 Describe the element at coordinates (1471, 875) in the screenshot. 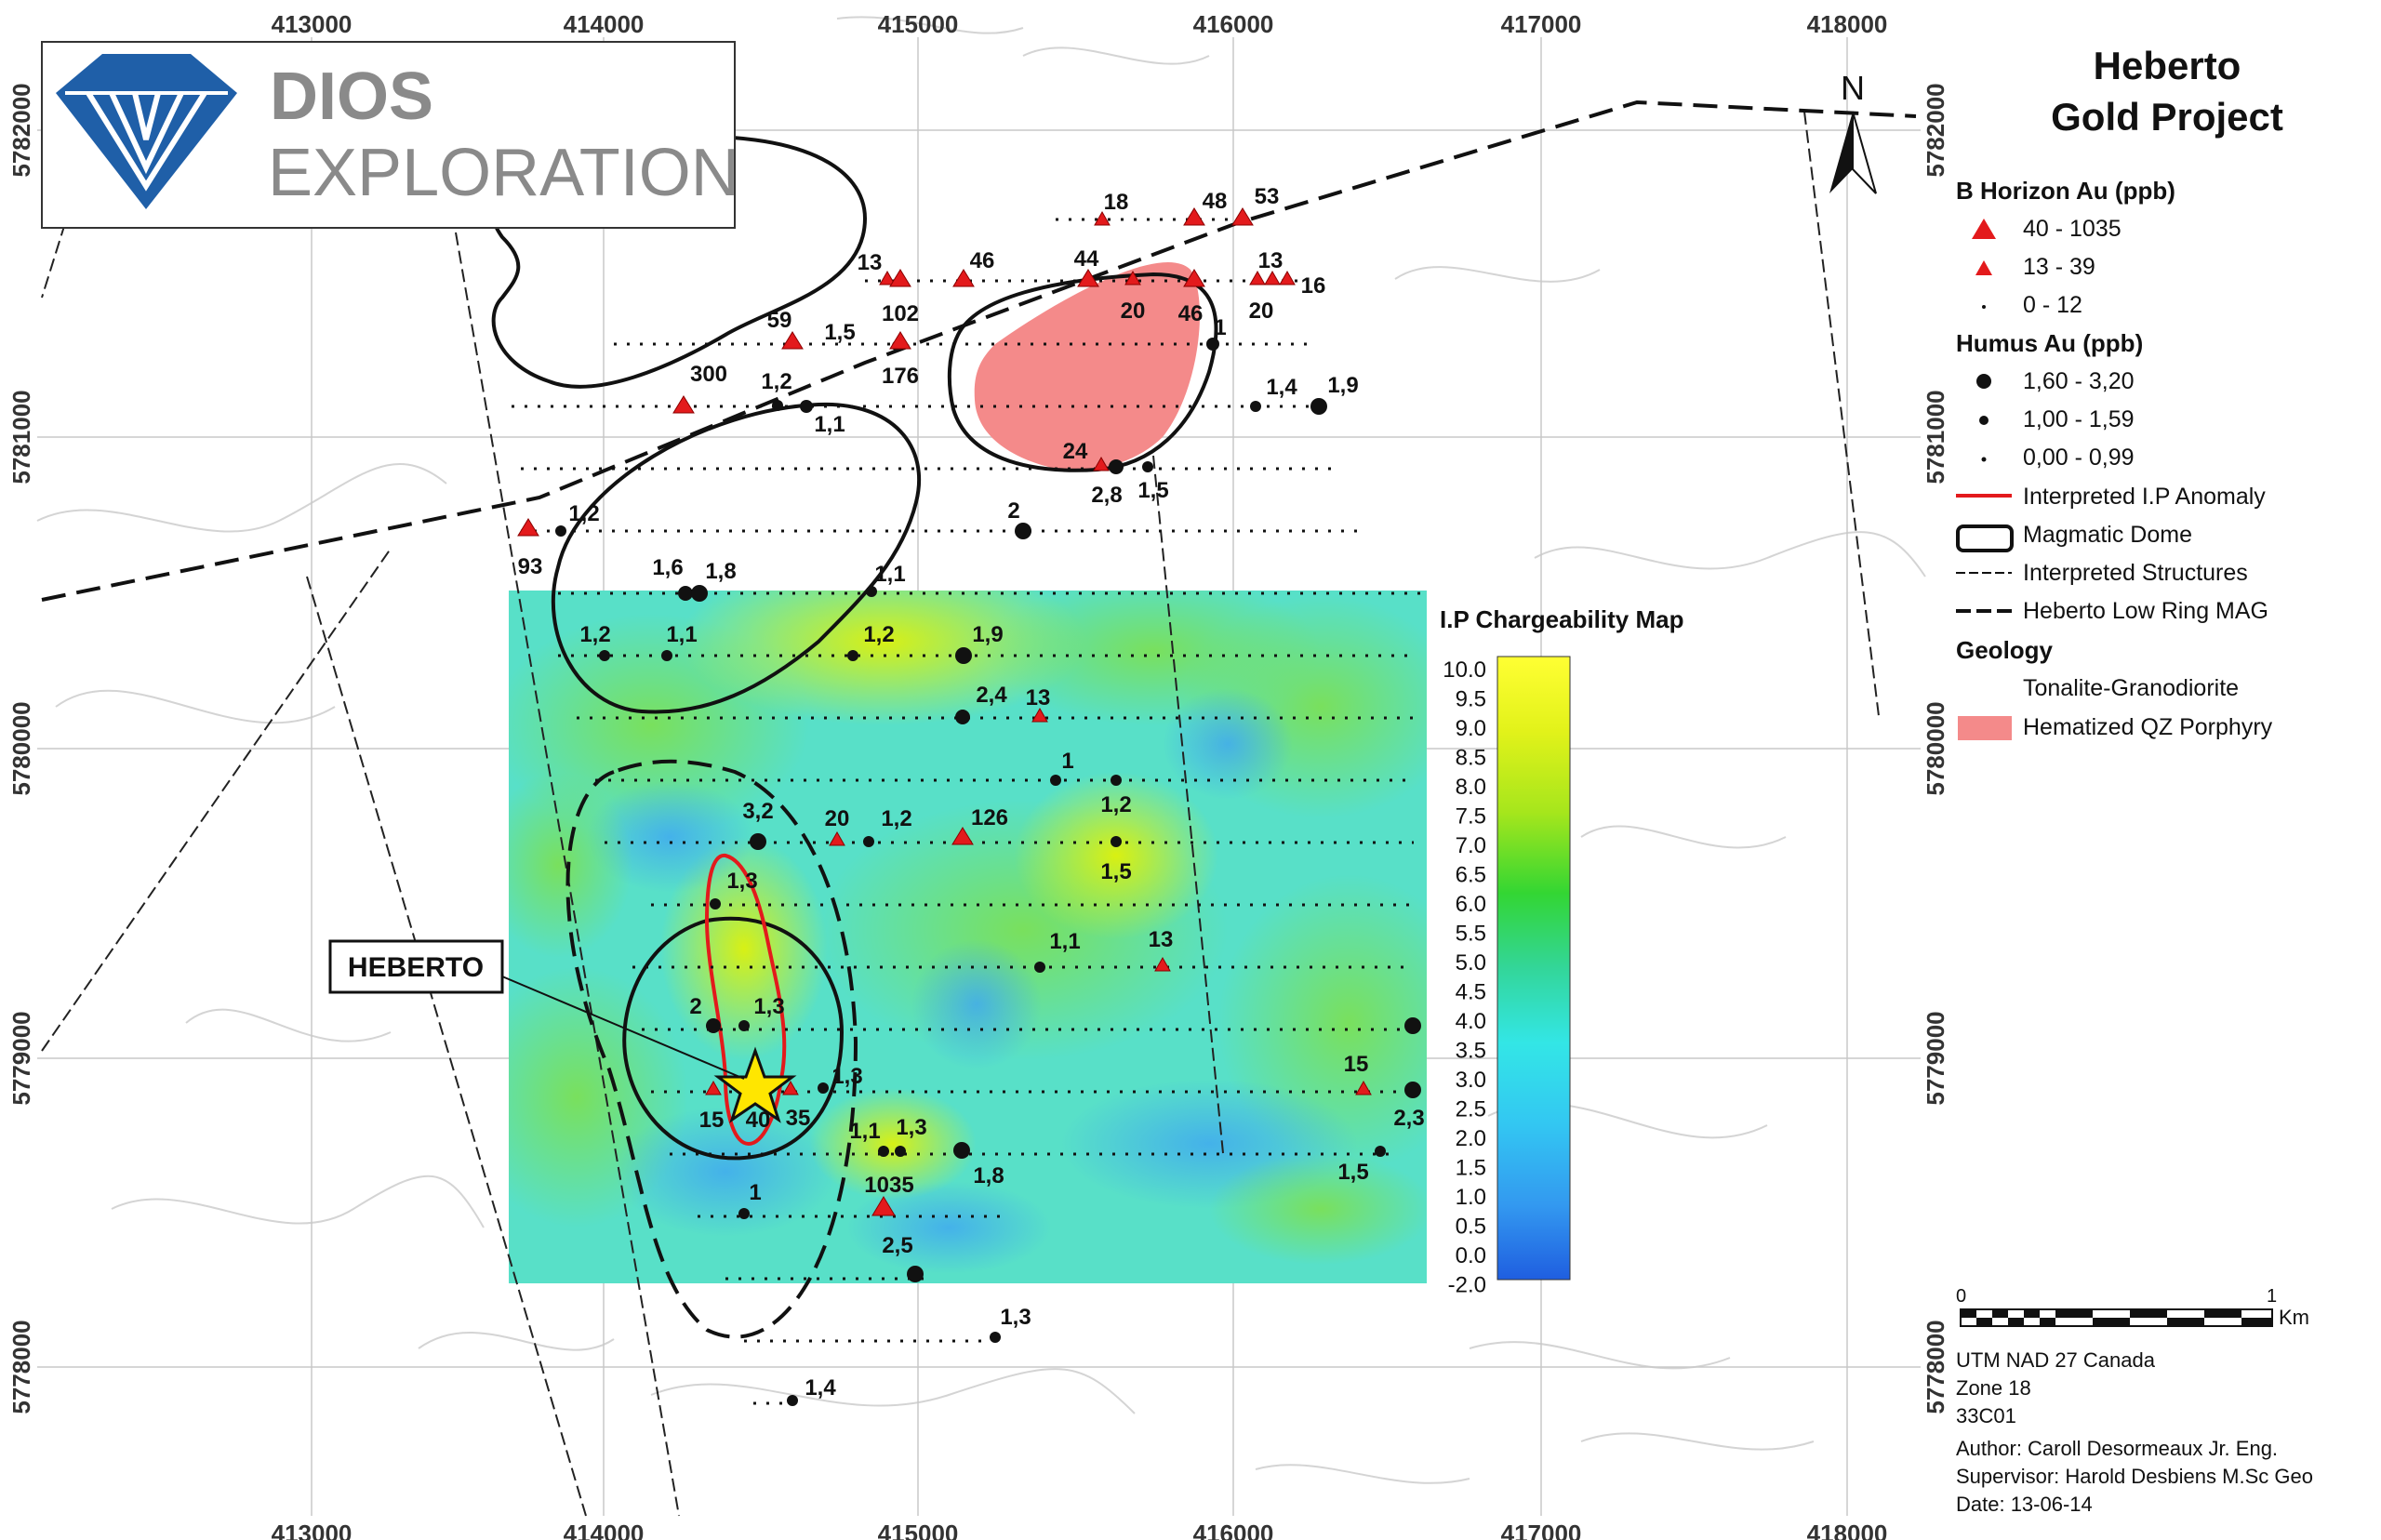

I see `colorbar-tick-label: 6.5` at that location.